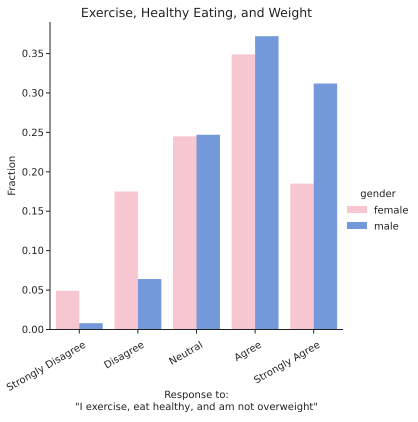 This screenshot has height=422, width=418. I want to click on y-tick-label: 0.30, so click(33, 94).